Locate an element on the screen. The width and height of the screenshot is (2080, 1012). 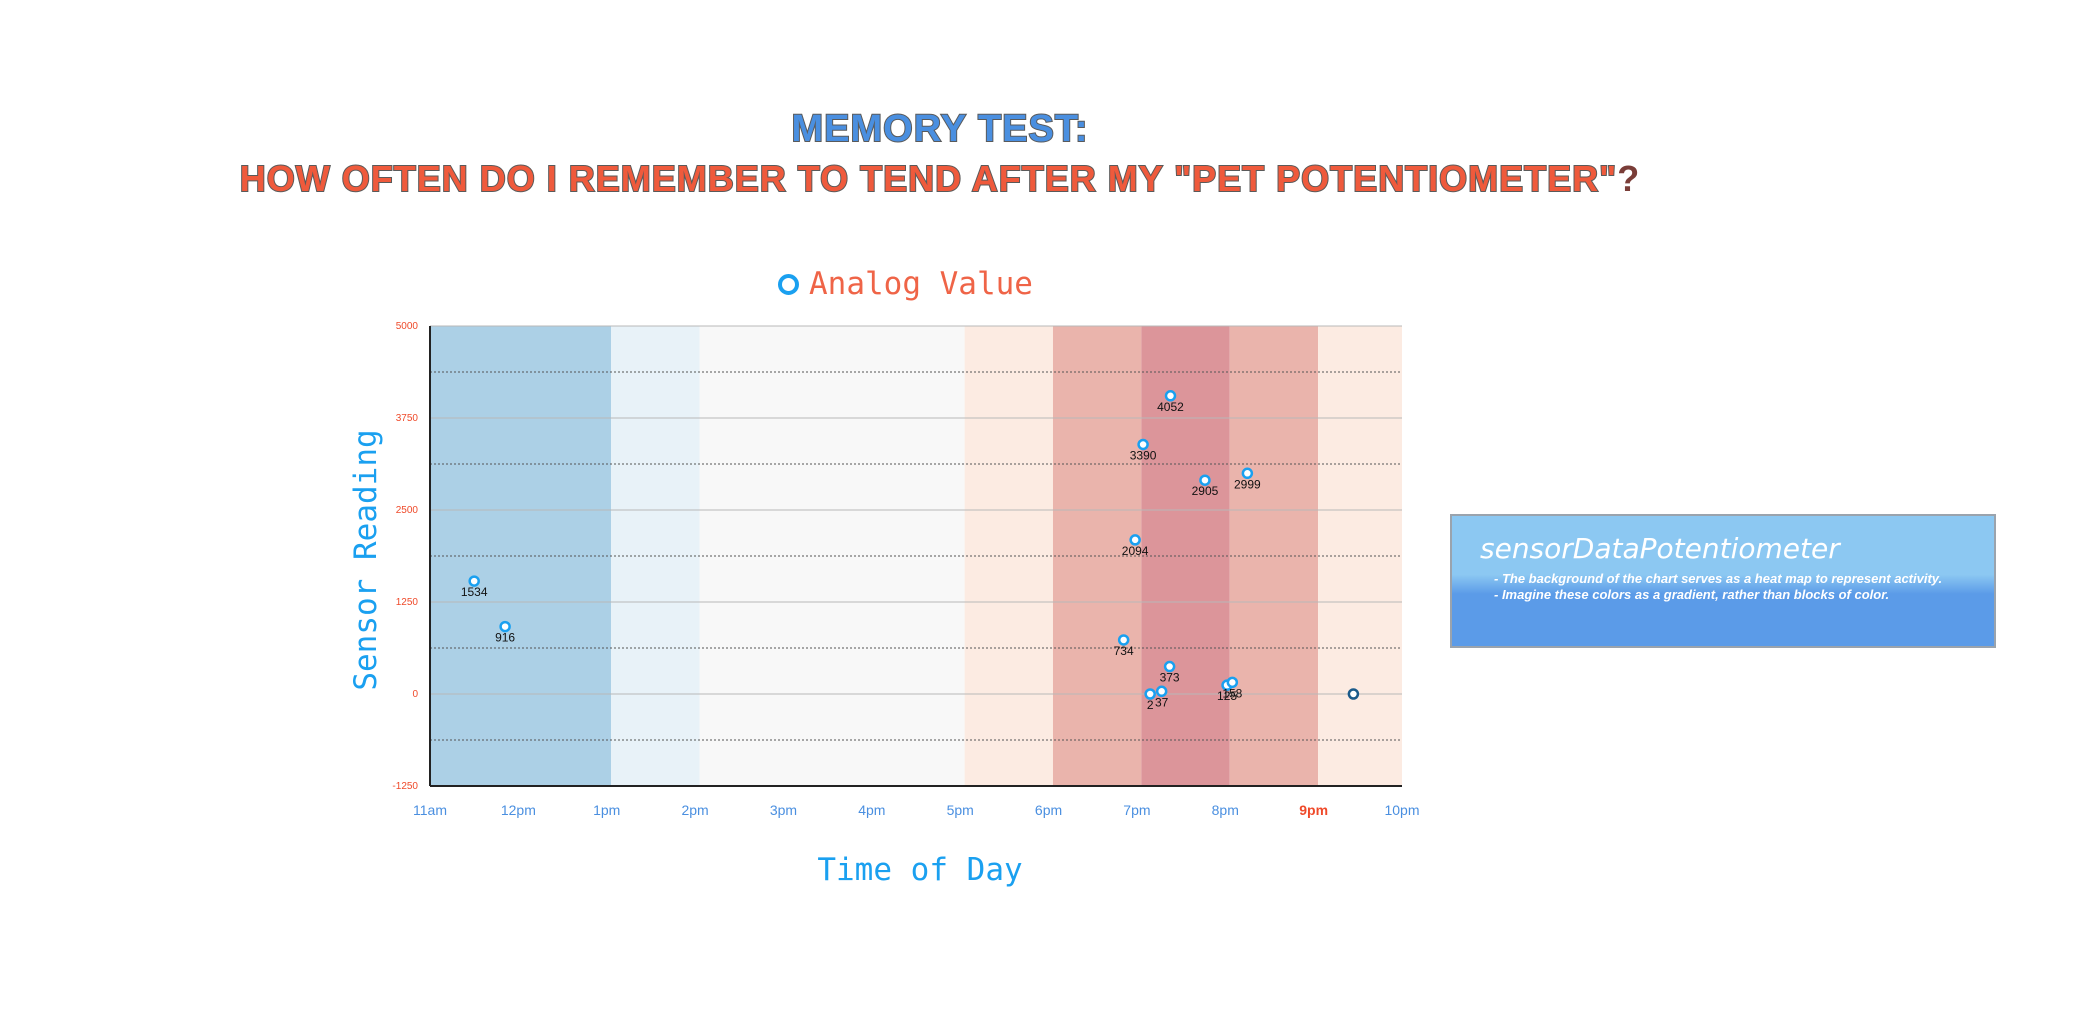
data-label: 2 is located at coordinates (1150, 705).